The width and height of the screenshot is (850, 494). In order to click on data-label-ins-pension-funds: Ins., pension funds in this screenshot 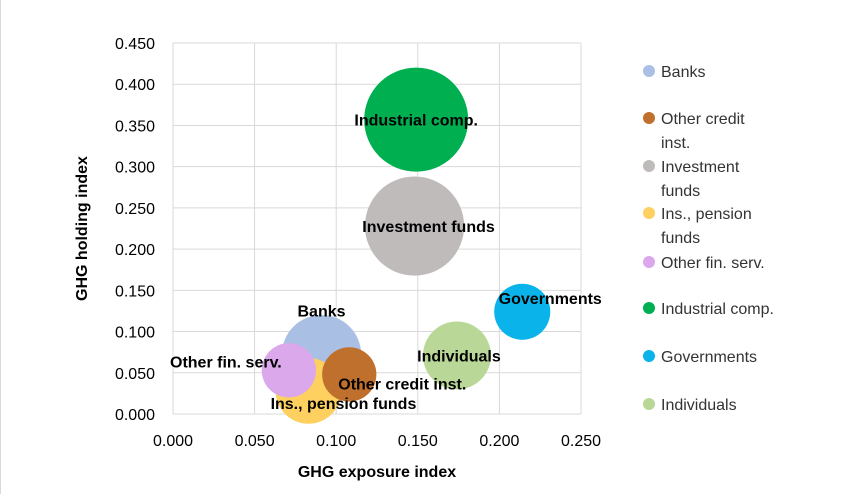, I will do `click(344, 404)`.